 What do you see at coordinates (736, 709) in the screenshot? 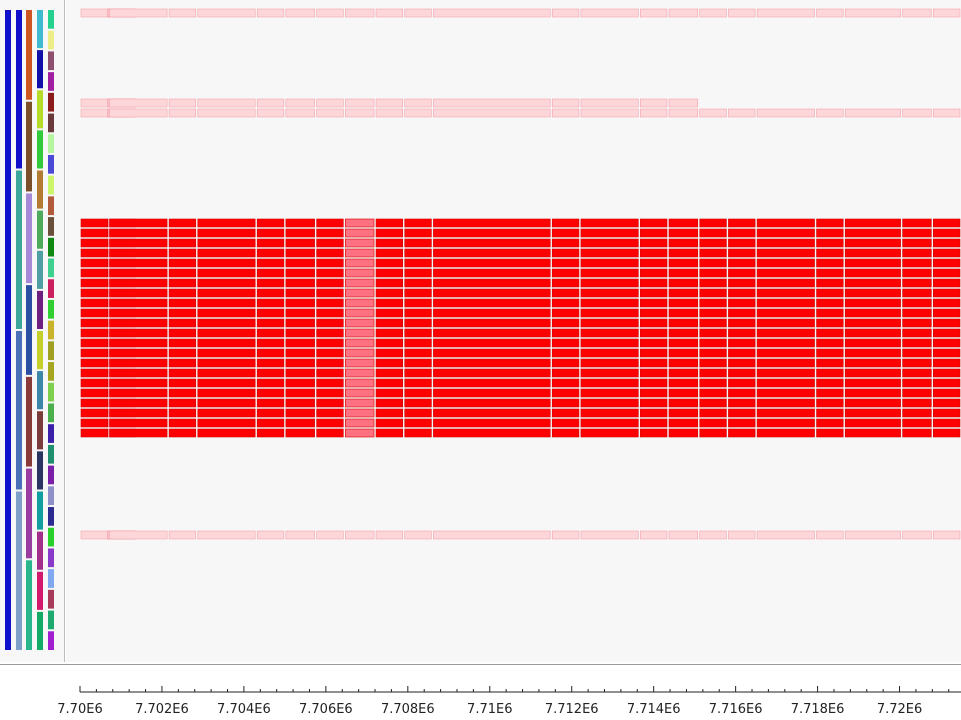
I see `x-tick-label: 7.716E6` at bounding box center [736, 709].